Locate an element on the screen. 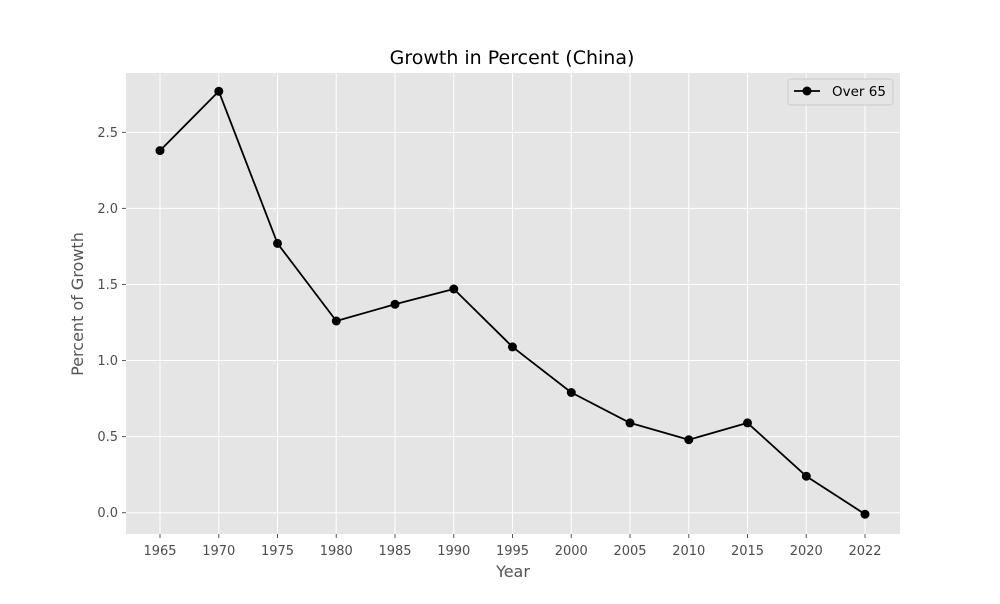  x-tick-label: 1985 is located at coordinates (394, 551).